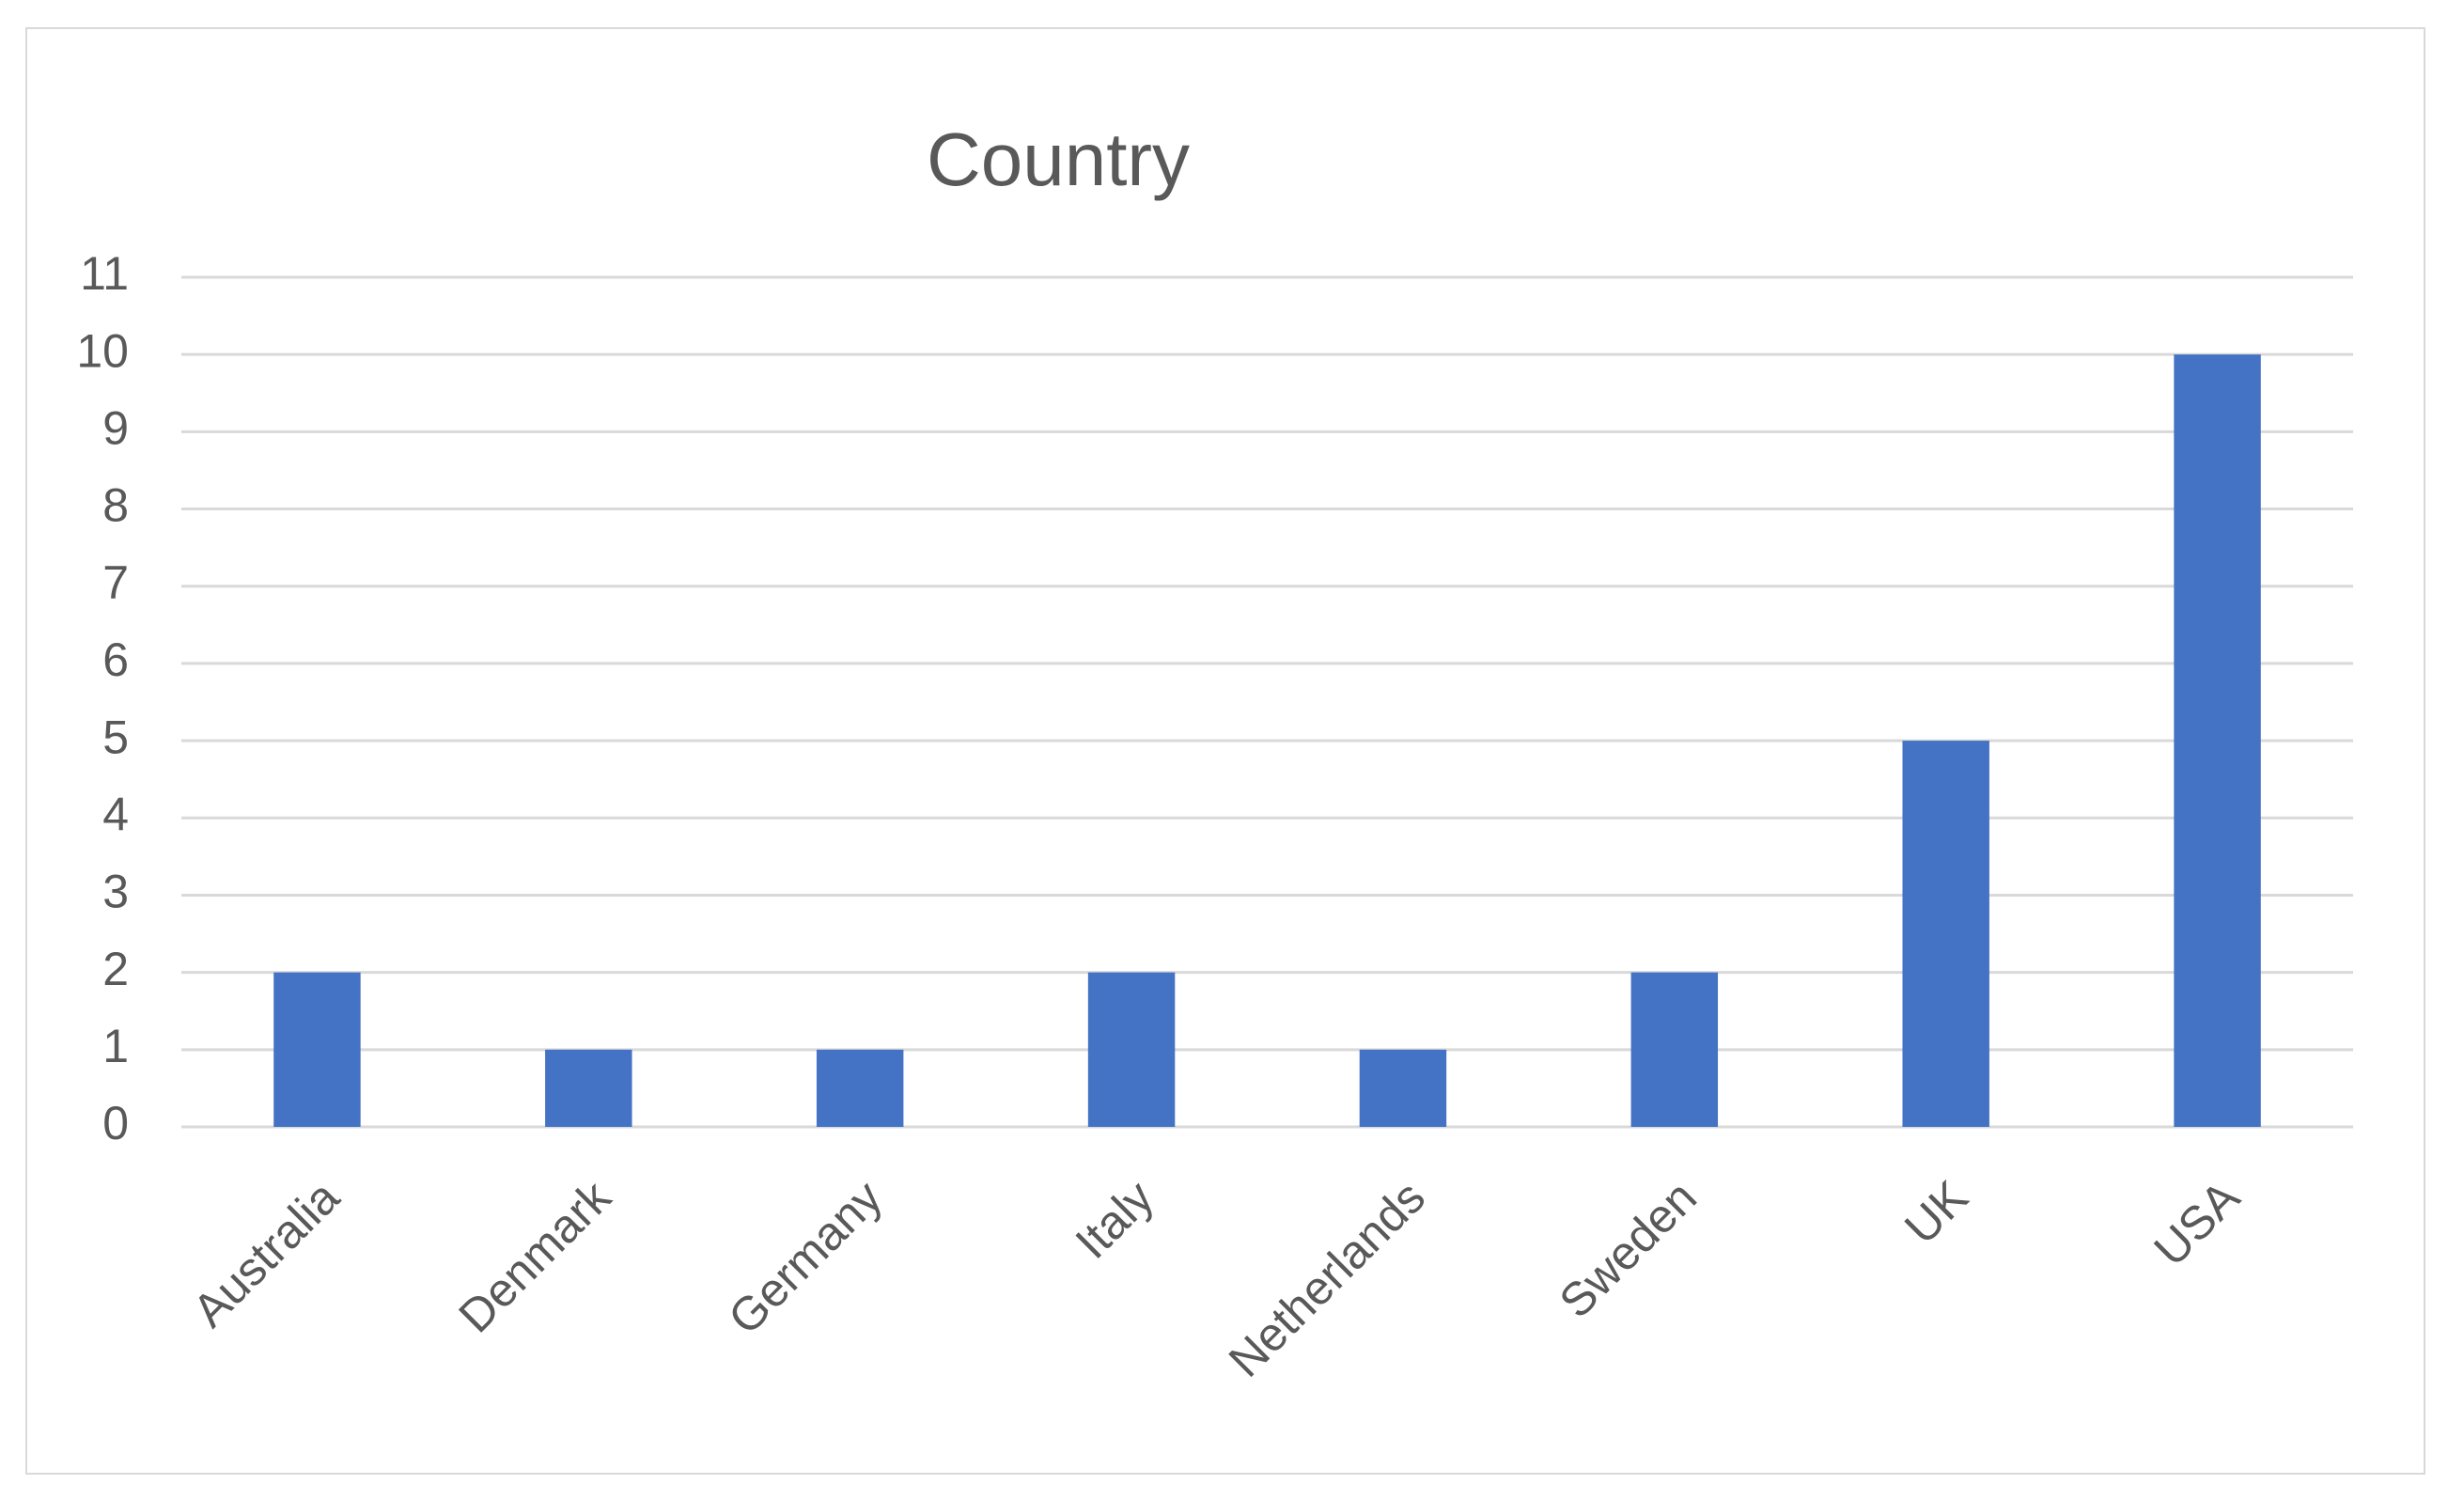 The image size is (2464, 1500). What do you see at coordinates (115, 969) in the screenshot?
I see `y-tick-label: 2` at bounding box center [115, 969].